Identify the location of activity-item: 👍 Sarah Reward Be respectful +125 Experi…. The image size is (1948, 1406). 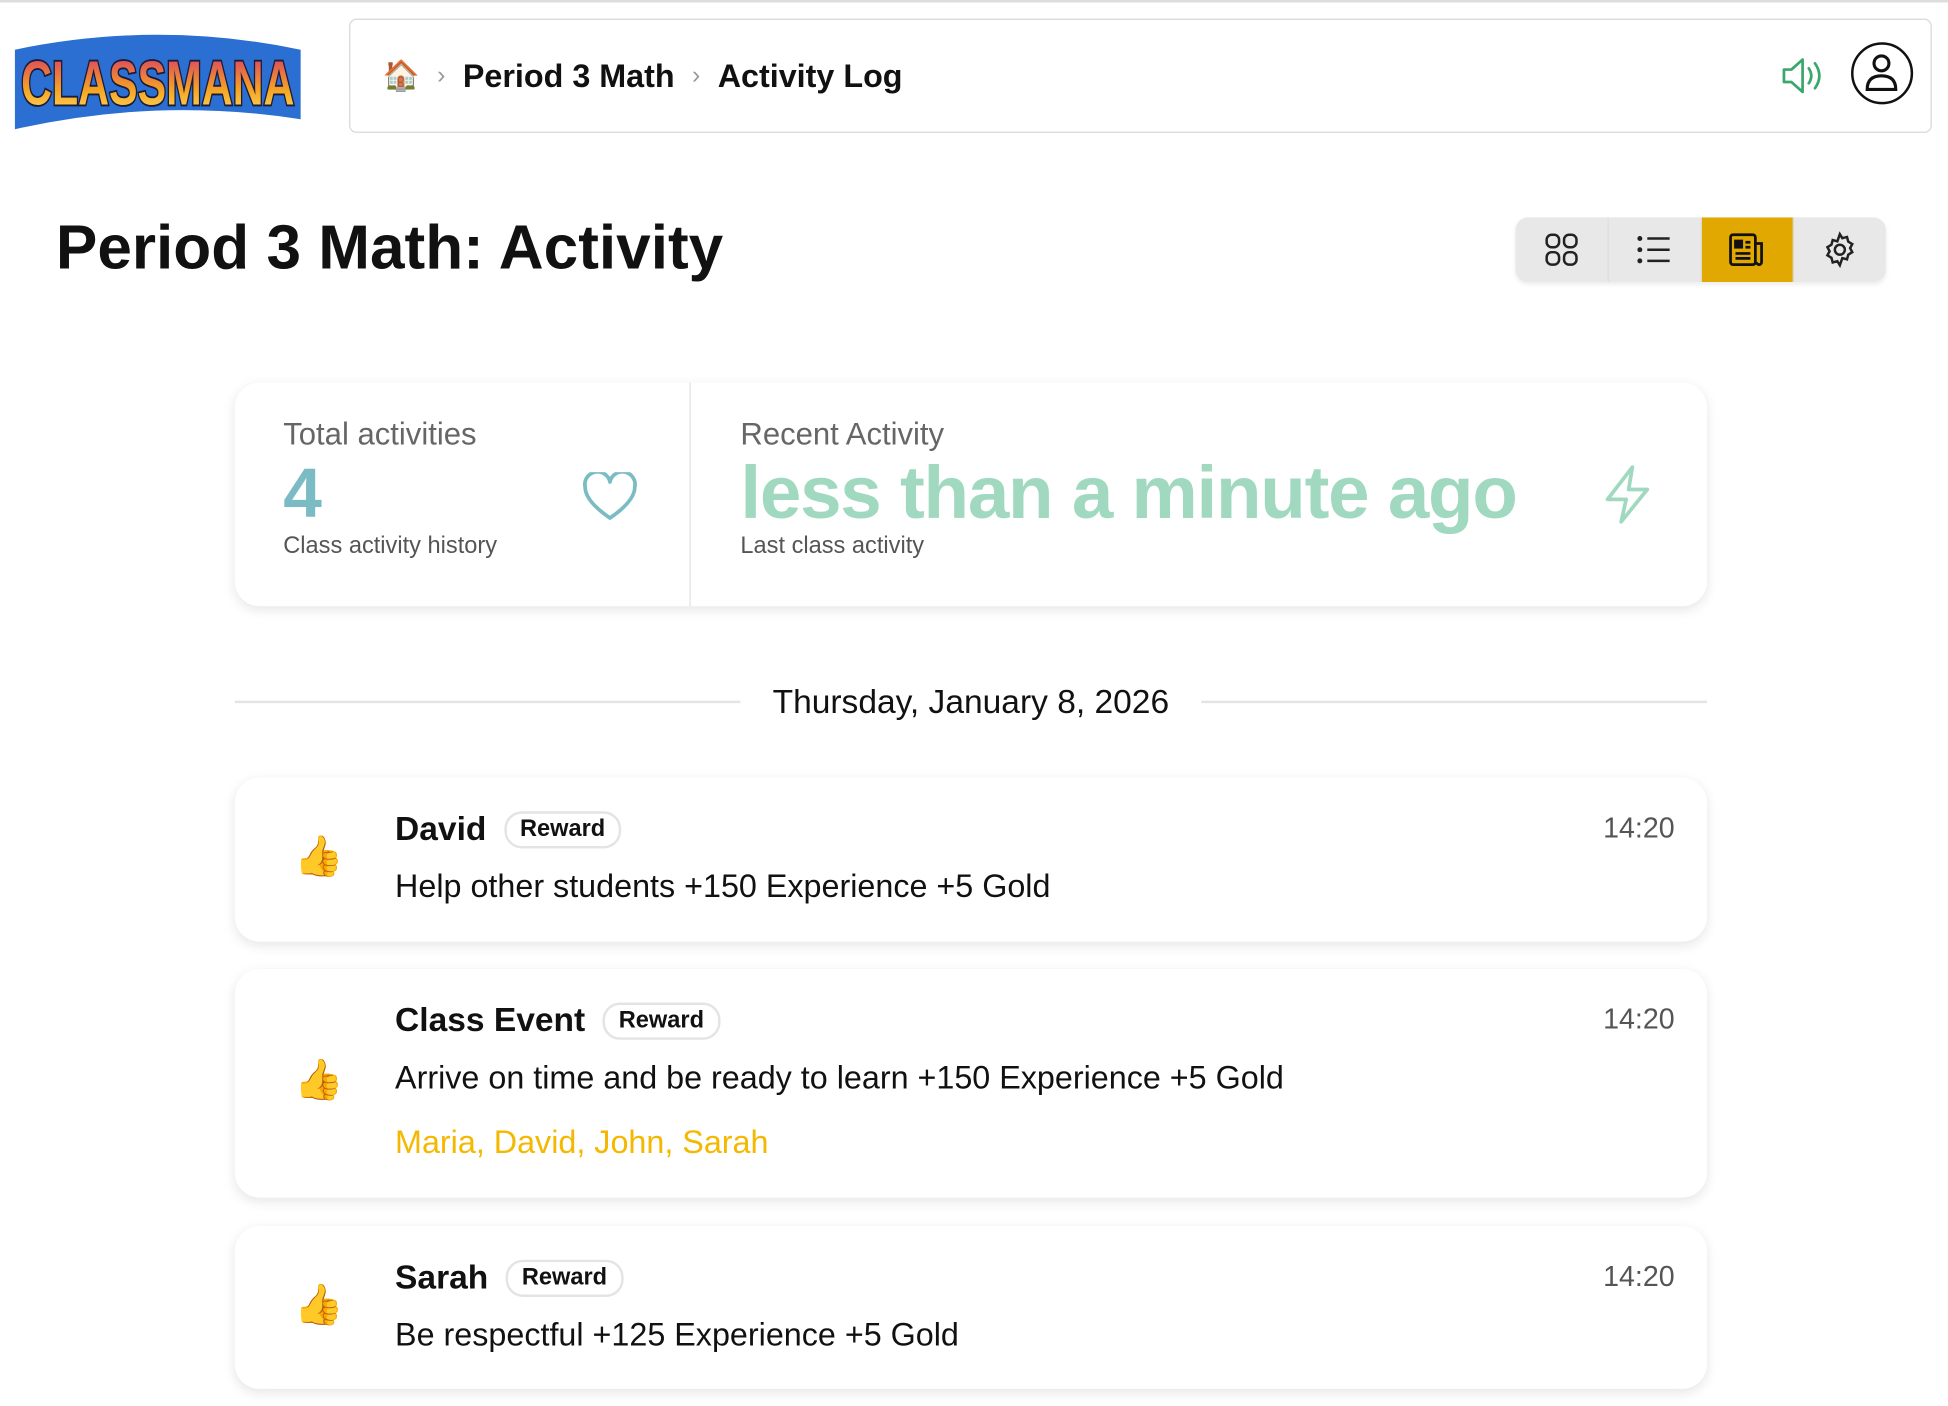
(970, 1307).